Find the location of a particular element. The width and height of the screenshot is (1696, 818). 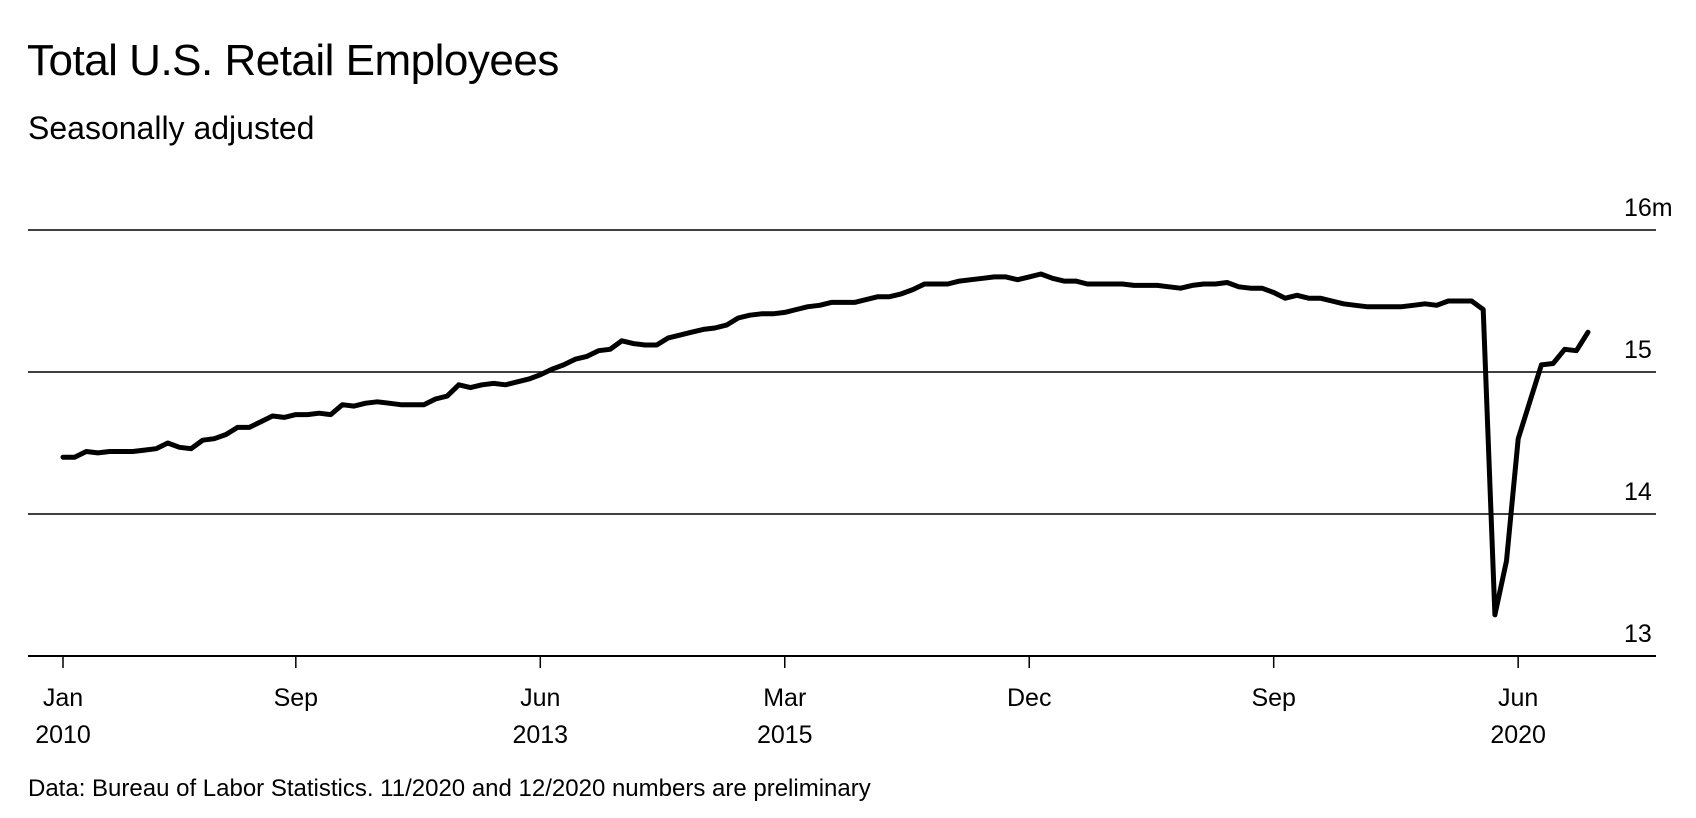

x-tick-year-label: 2010 is located at coordinates (63, 735).